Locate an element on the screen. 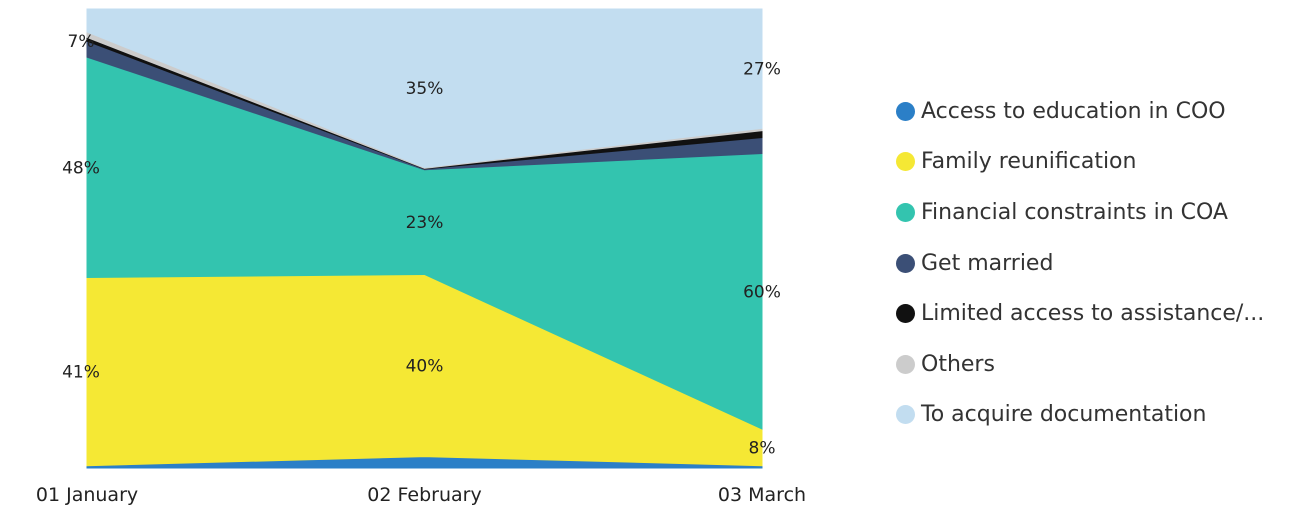 This screenshot has width=1316, height=509. legend-label: Access to education in COO is located at coordinates (1073, 111).